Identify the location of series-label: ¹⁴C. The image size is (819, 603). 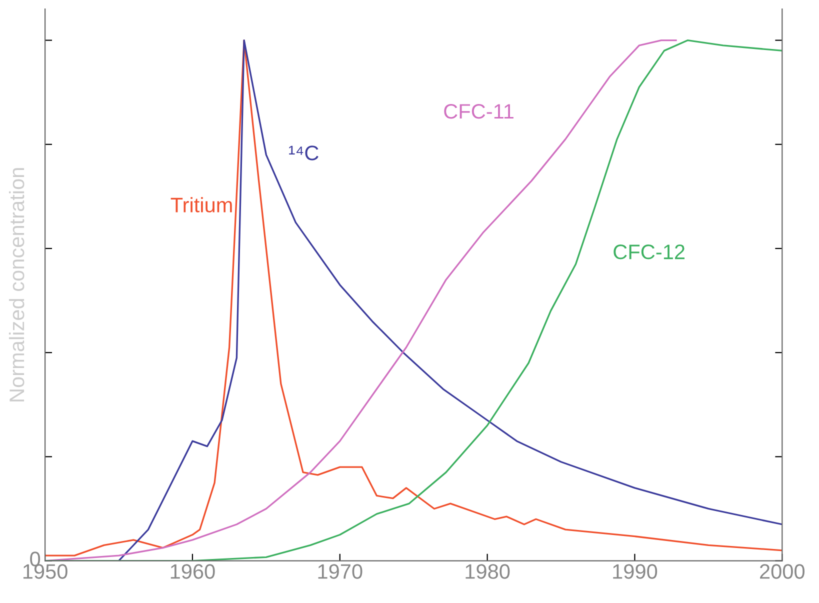
(303, 153).